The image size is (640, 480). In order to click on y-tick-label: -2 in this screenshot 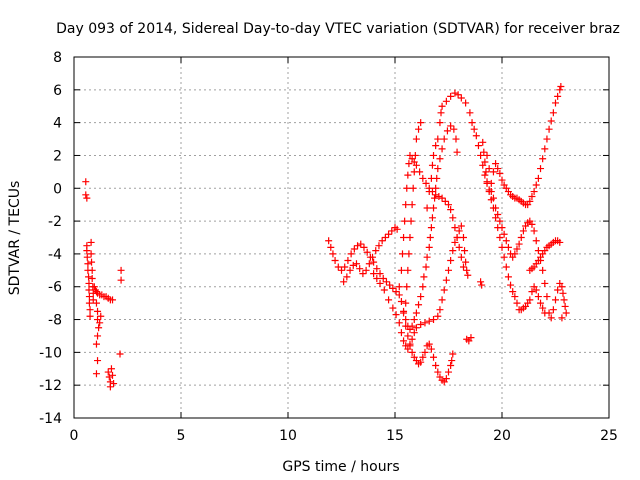, I will do `click(55, 222)`.